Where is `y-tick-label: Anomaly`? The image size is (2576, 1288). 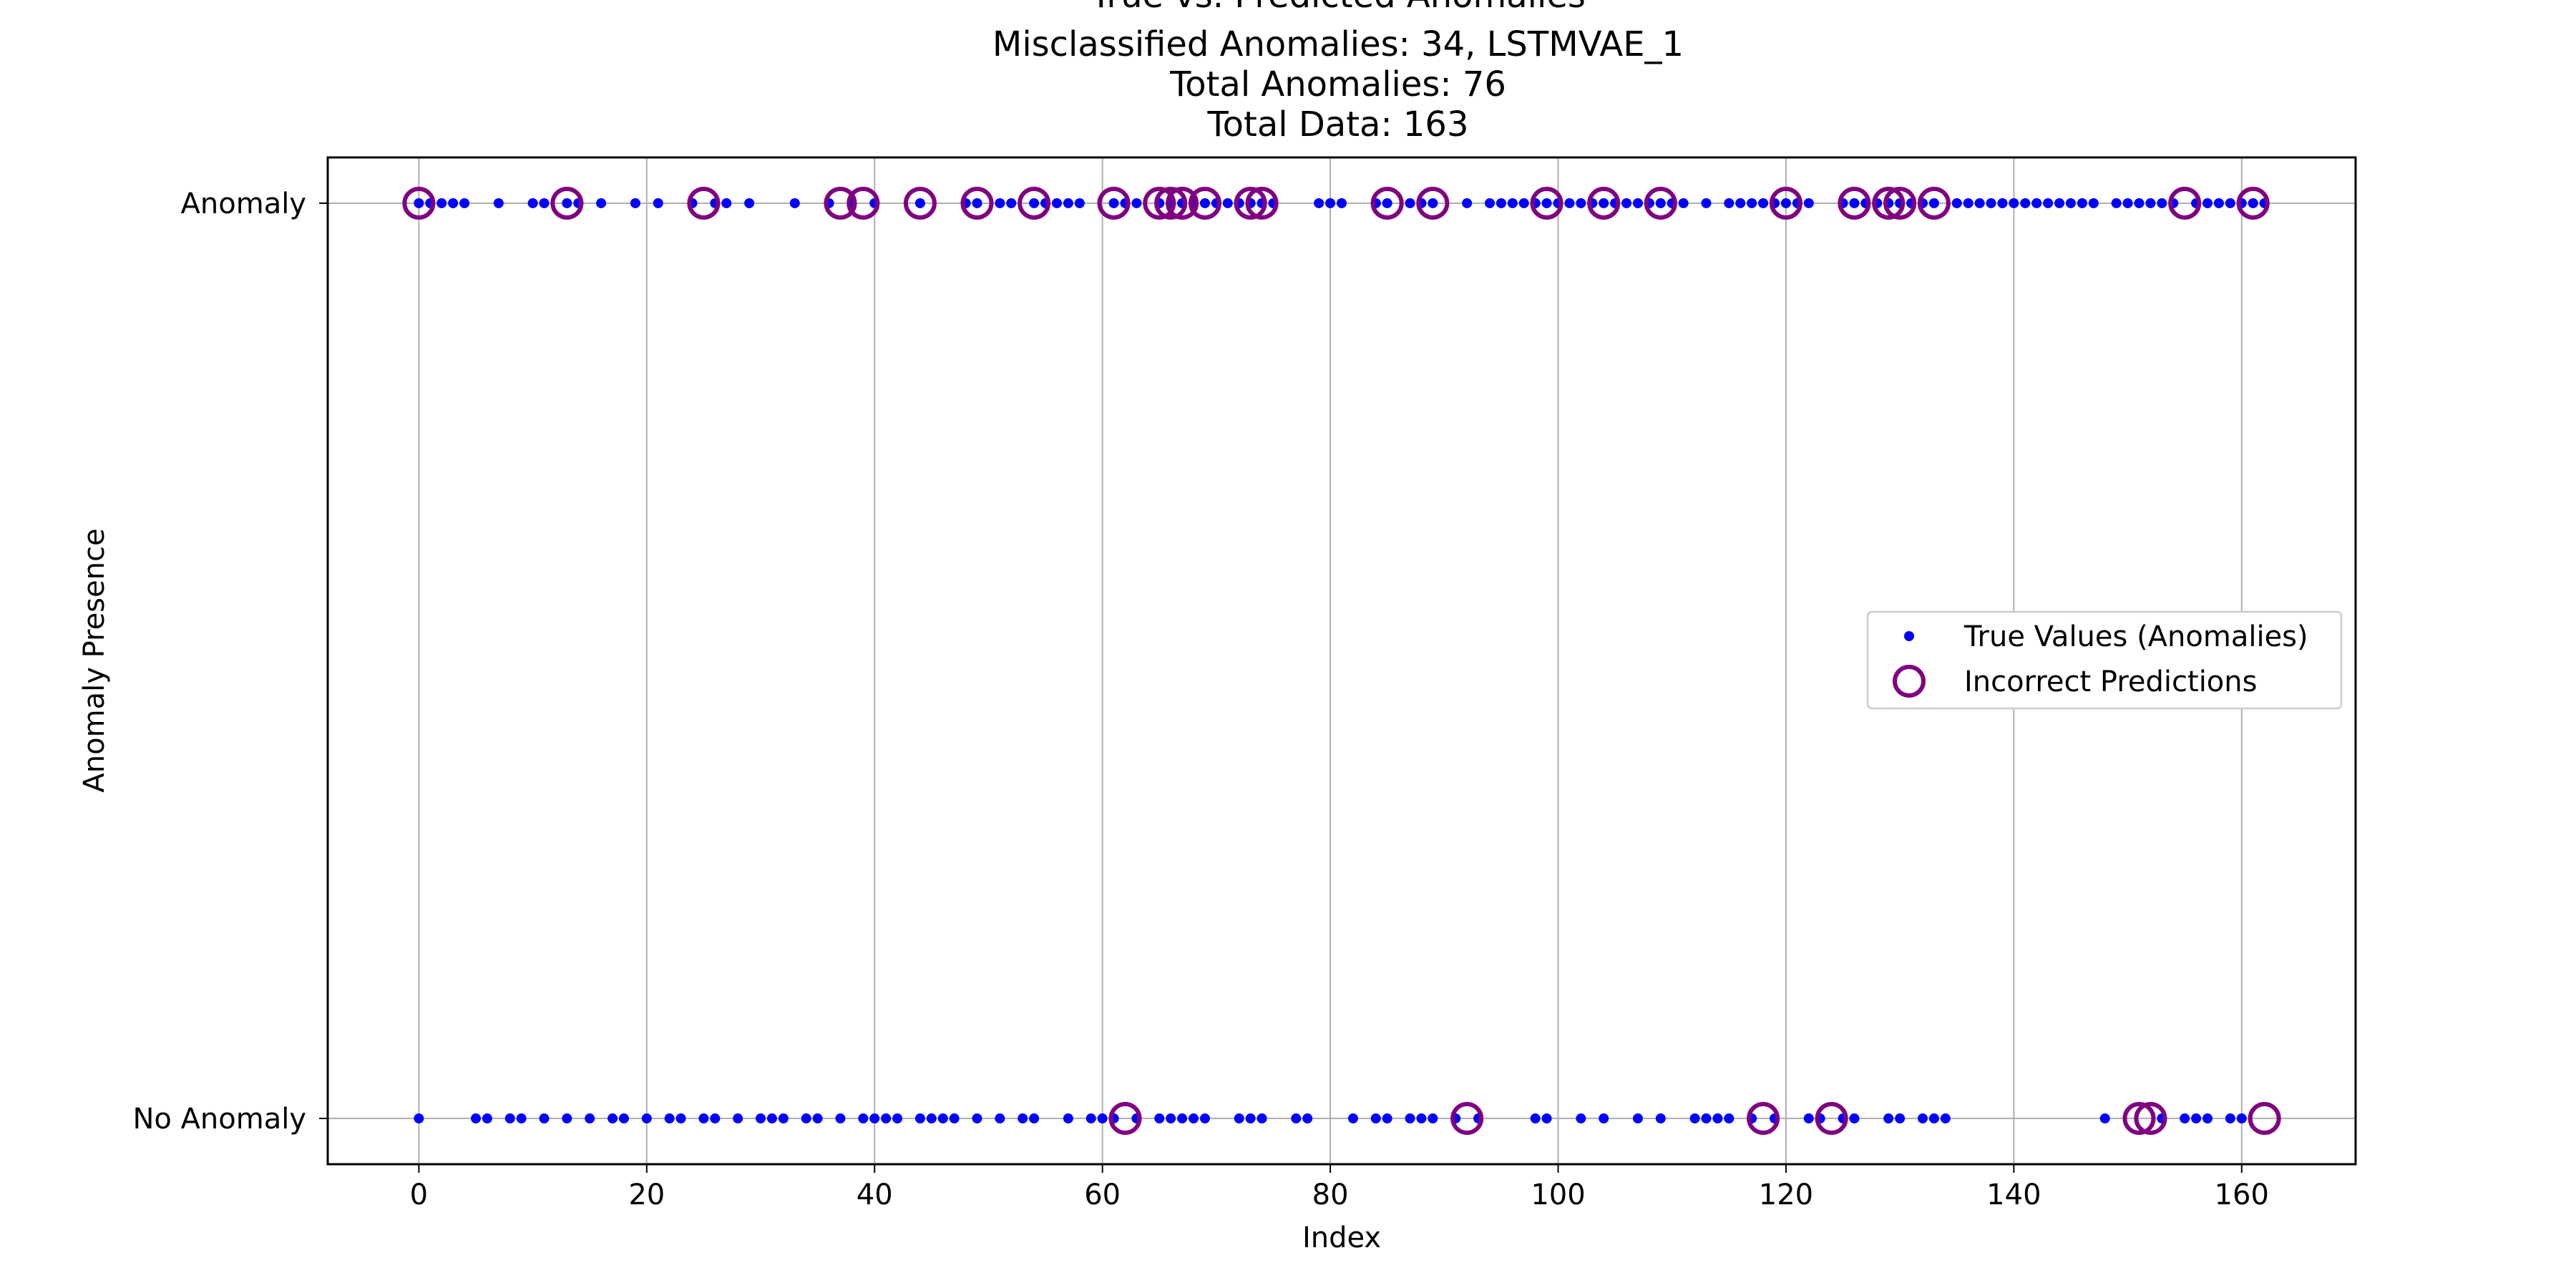 y-tick-label: Anomaly is located at coordinates (243, 203).